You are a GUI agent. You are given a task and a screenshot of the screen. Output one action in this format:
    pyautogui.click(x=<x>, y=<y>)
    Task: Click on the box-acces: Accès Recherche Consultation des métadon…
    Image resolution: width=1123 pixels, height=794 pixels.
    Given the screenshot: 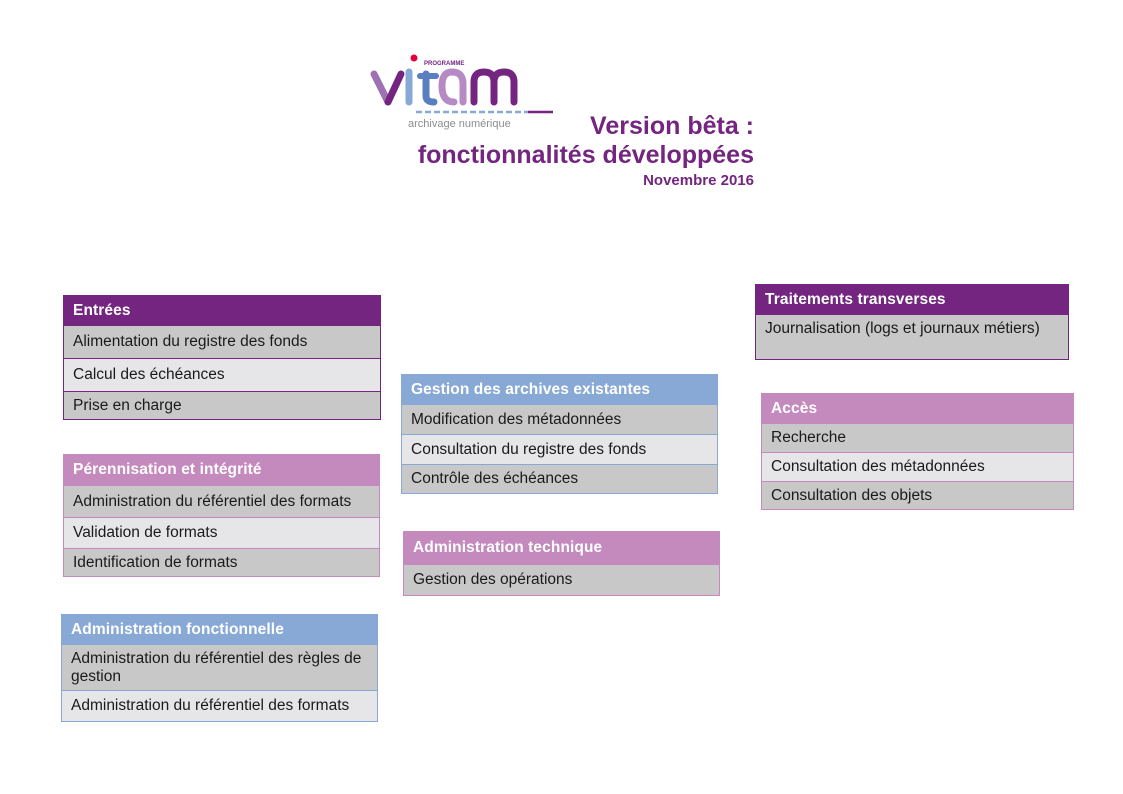 What is the action you would take?
    pyautogui.click(x=917, y=451)
    